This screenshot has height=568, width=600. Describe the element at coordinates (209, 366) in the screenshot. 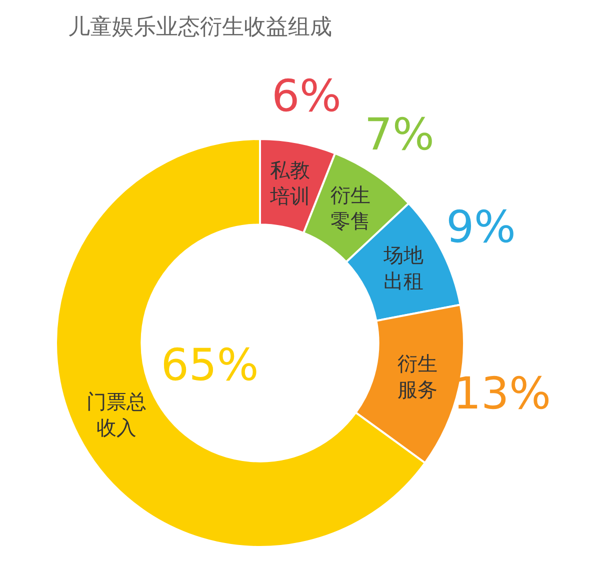

I see `data-label: 65%` at that location.